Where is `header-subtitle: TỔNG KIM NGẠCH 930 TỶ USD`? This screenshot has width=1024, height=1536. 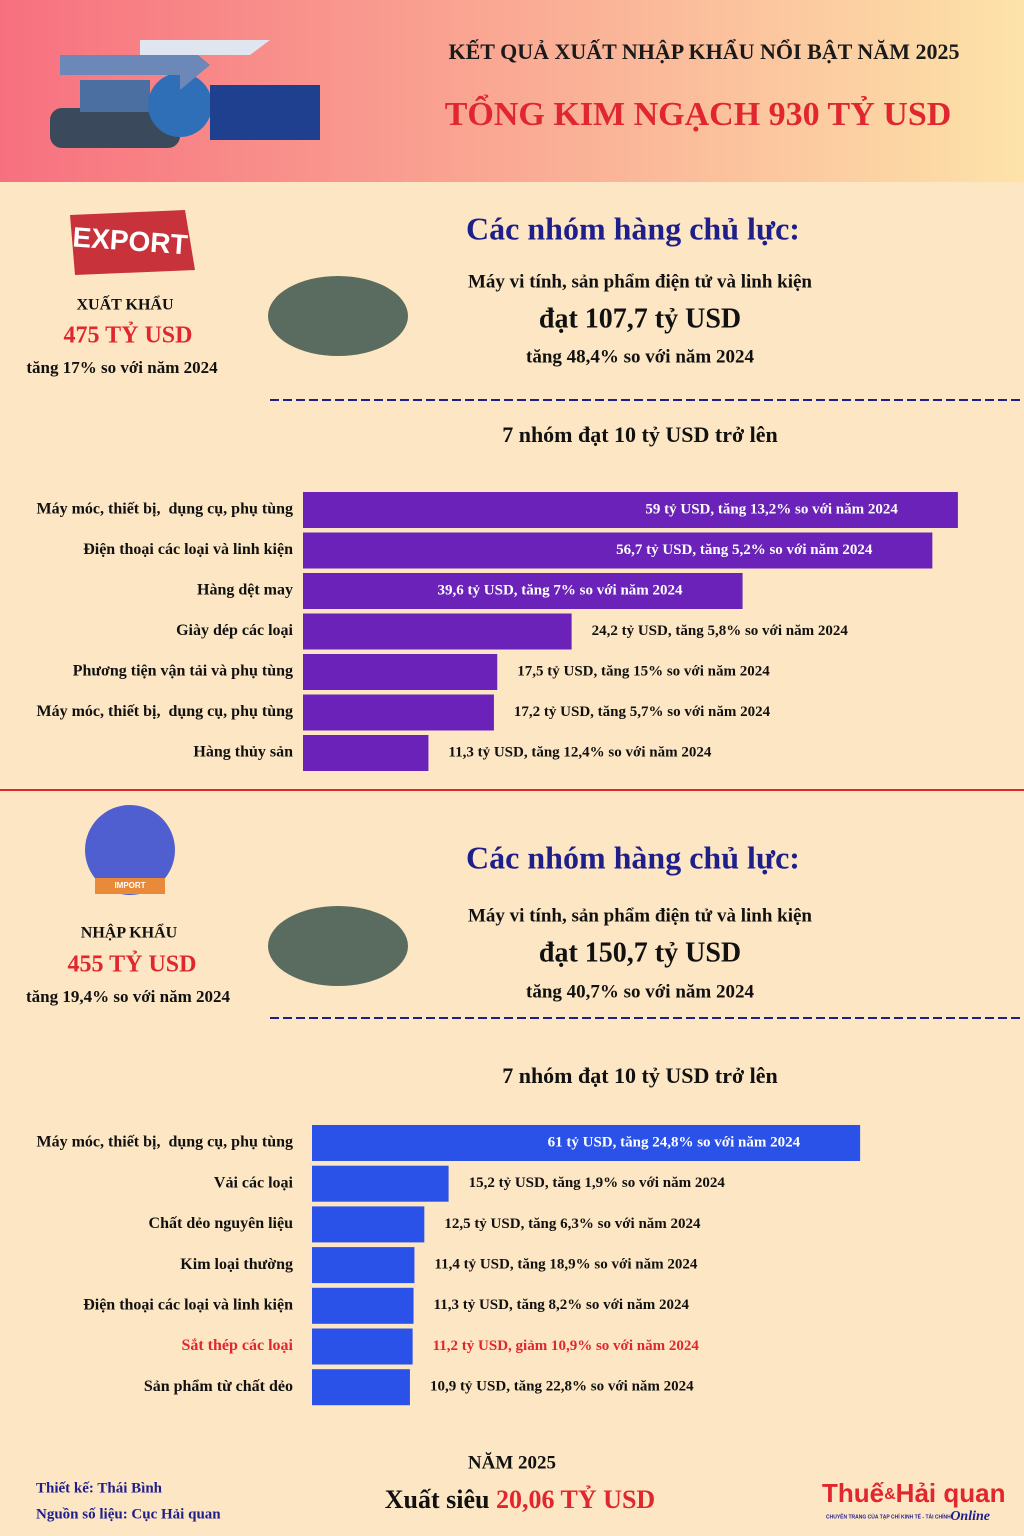
header-subtitle: TỔNG KIM NGẠCH 930 TỶ USD is located at coordinates (698, 113).